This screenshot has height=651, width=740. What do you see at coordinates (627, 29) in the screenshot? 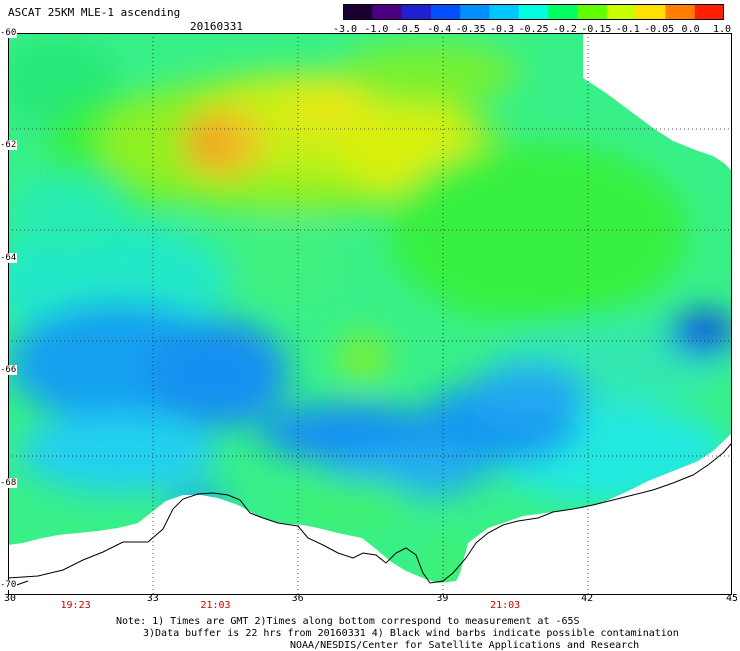
I see `colorbar-label: -0.1` at bounding box center [627, 29].